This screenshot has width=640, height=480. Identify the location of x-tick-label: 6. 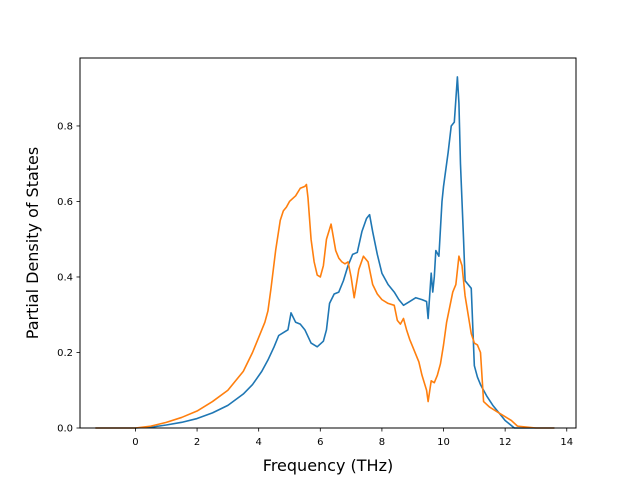
(320, 442).